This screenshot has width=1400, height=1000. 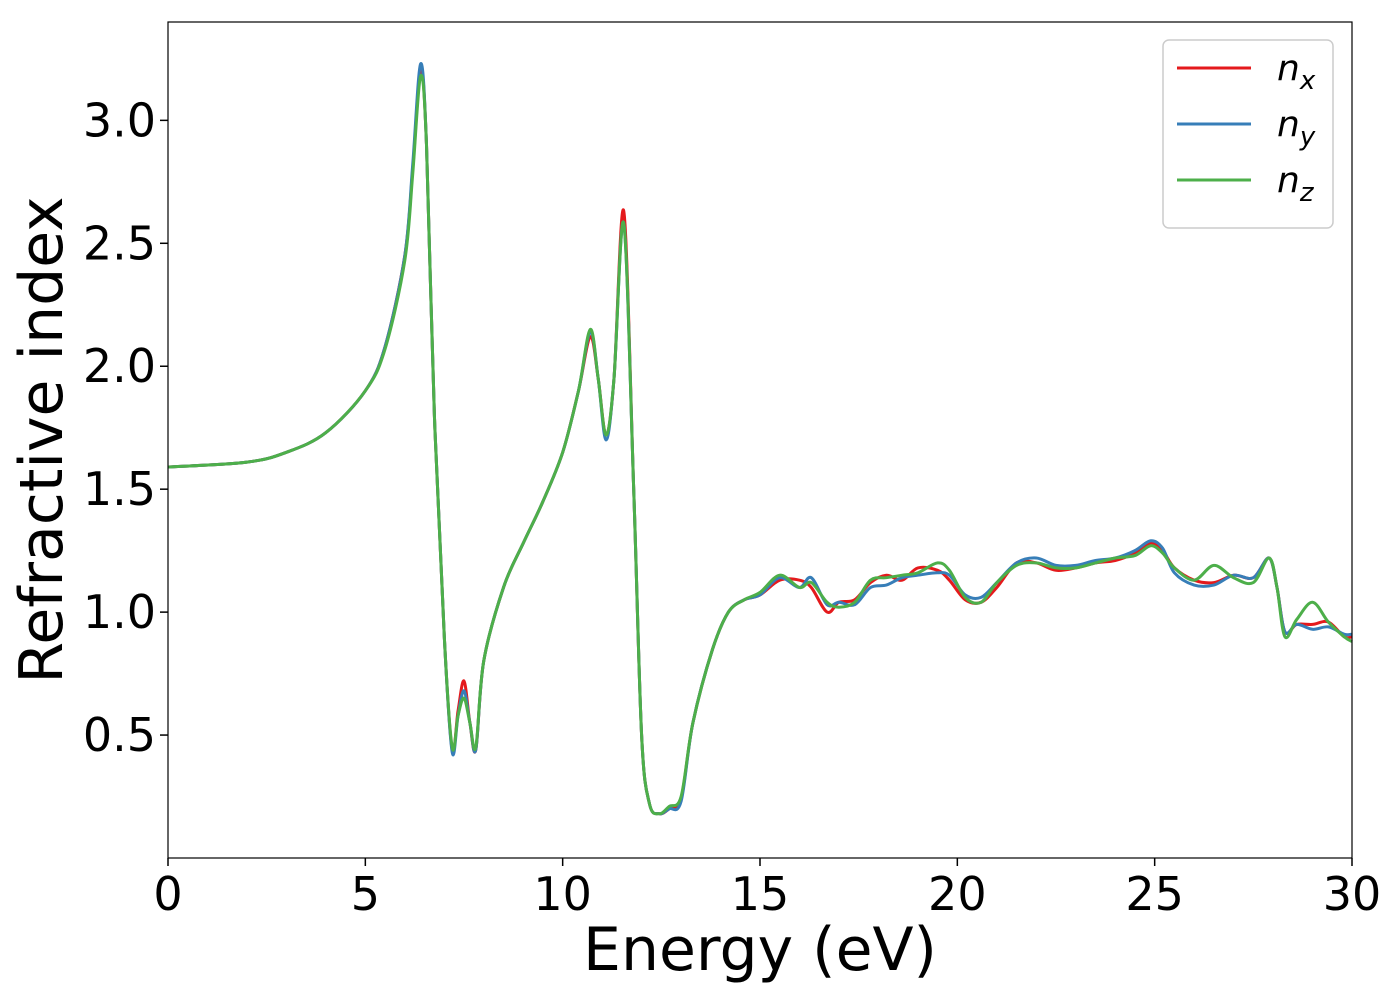 I want to click on y-tick-label: 2.0, so click(x=119, y=366).